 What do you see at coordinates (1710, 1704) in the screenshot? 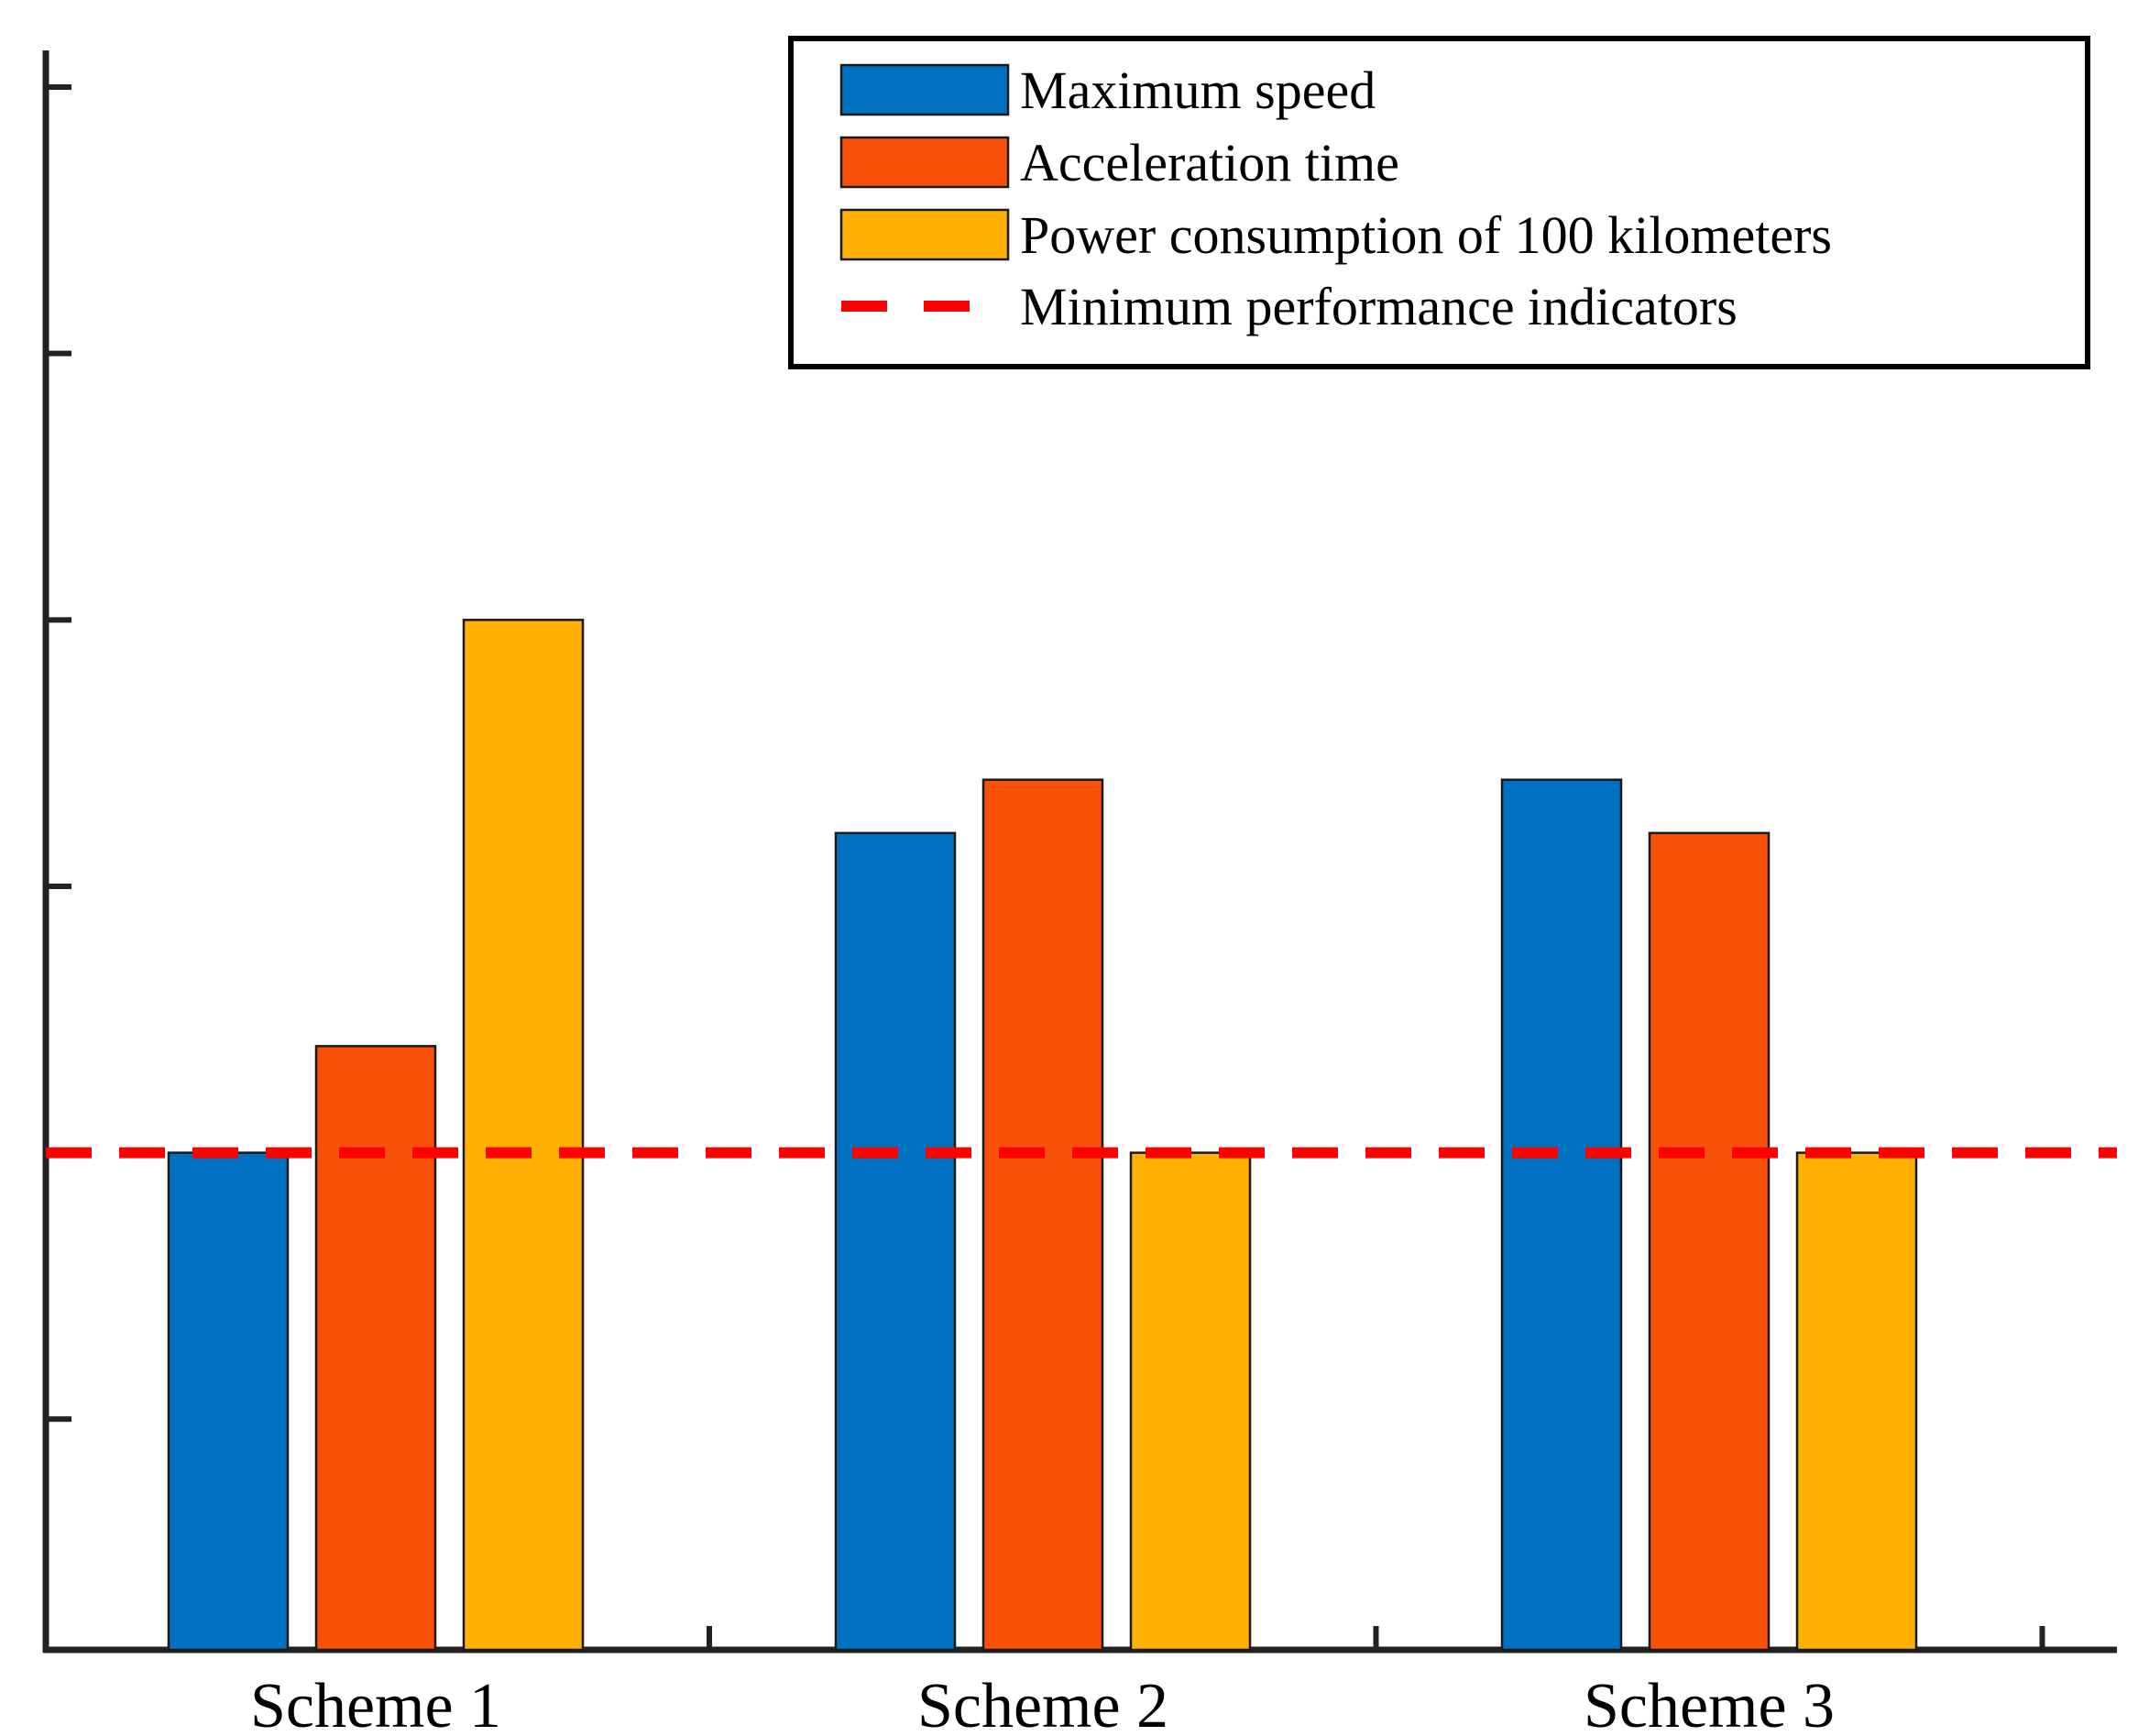
I see `x-tick-label: Scheme 3` at bounding box center [1710, 1704].